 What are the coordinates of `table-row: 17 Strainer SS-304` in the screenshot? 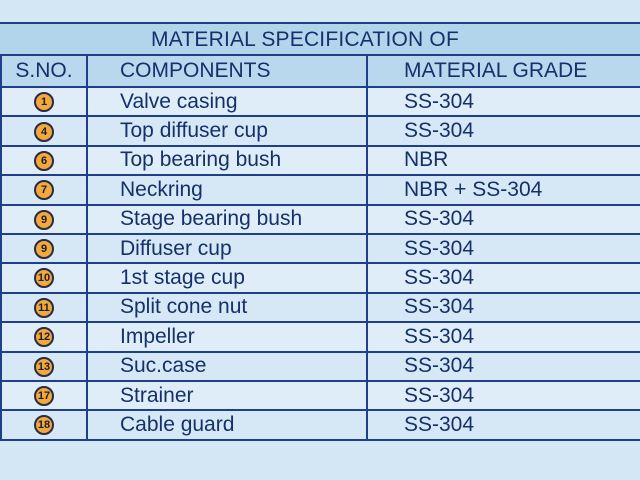 It's located at (320, 395).